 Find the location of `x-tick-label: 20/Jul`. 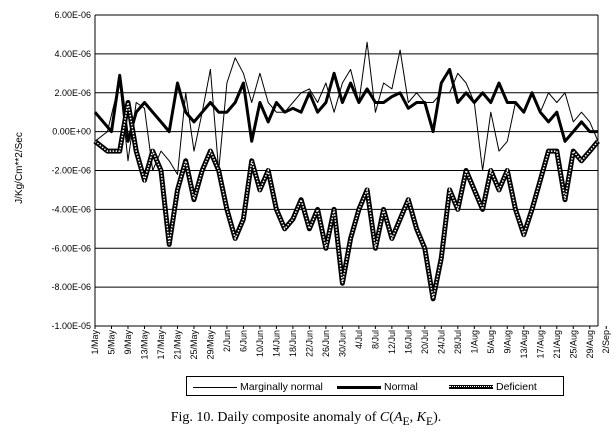

x-tick-label: 20/Jul is located at coordinates (425, 342).